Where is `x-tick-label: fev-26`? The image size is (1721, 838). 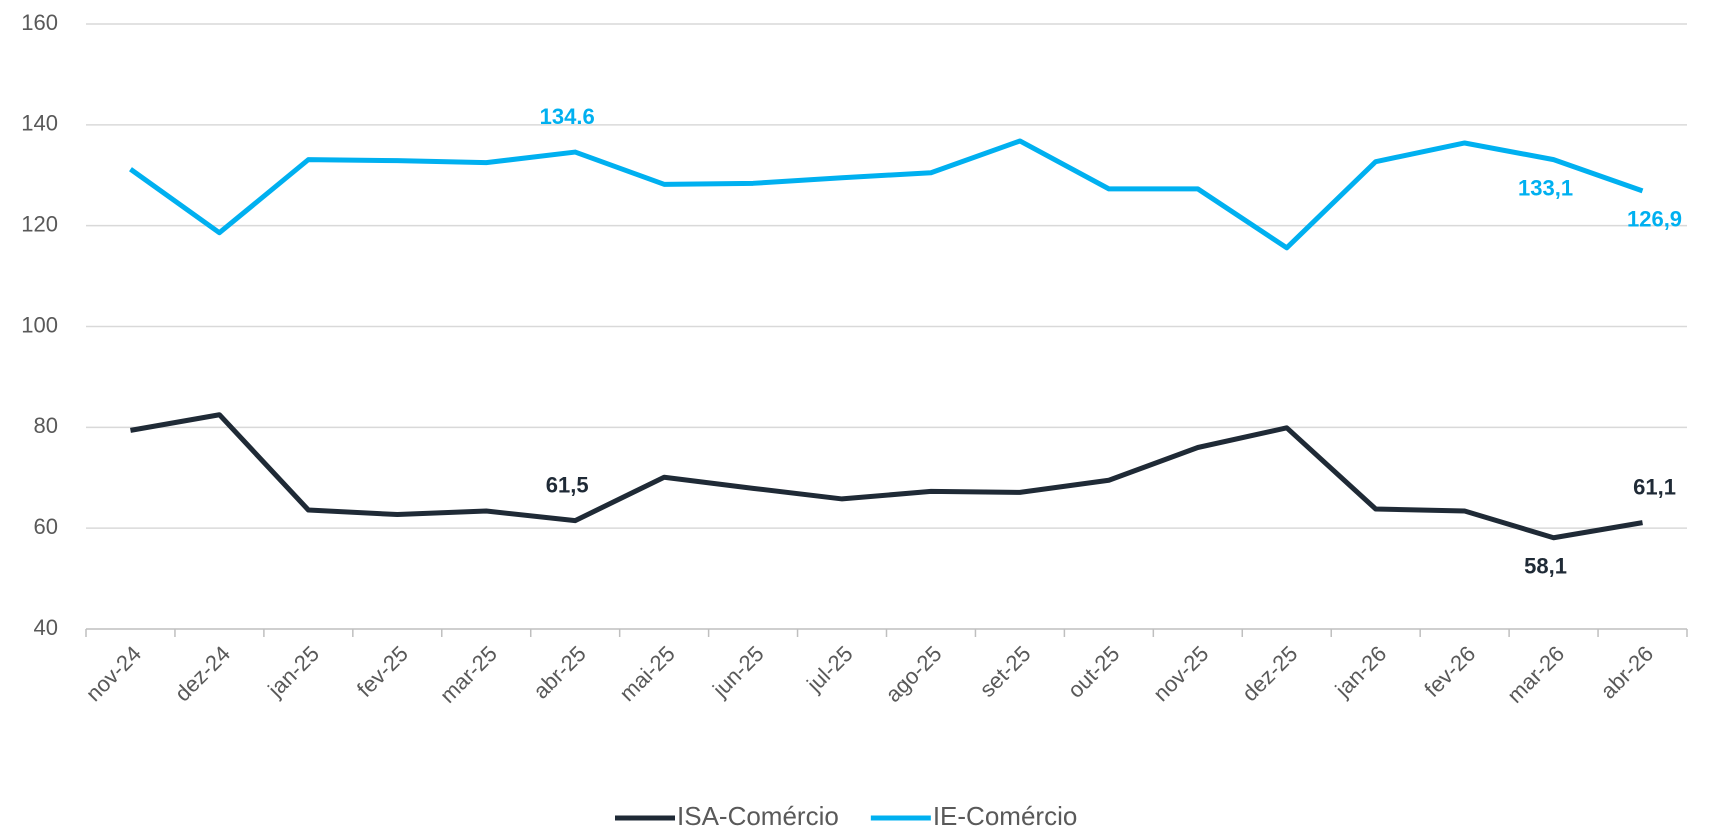
x-tick-label: fev-26 is located at coordinates (1449, 671).